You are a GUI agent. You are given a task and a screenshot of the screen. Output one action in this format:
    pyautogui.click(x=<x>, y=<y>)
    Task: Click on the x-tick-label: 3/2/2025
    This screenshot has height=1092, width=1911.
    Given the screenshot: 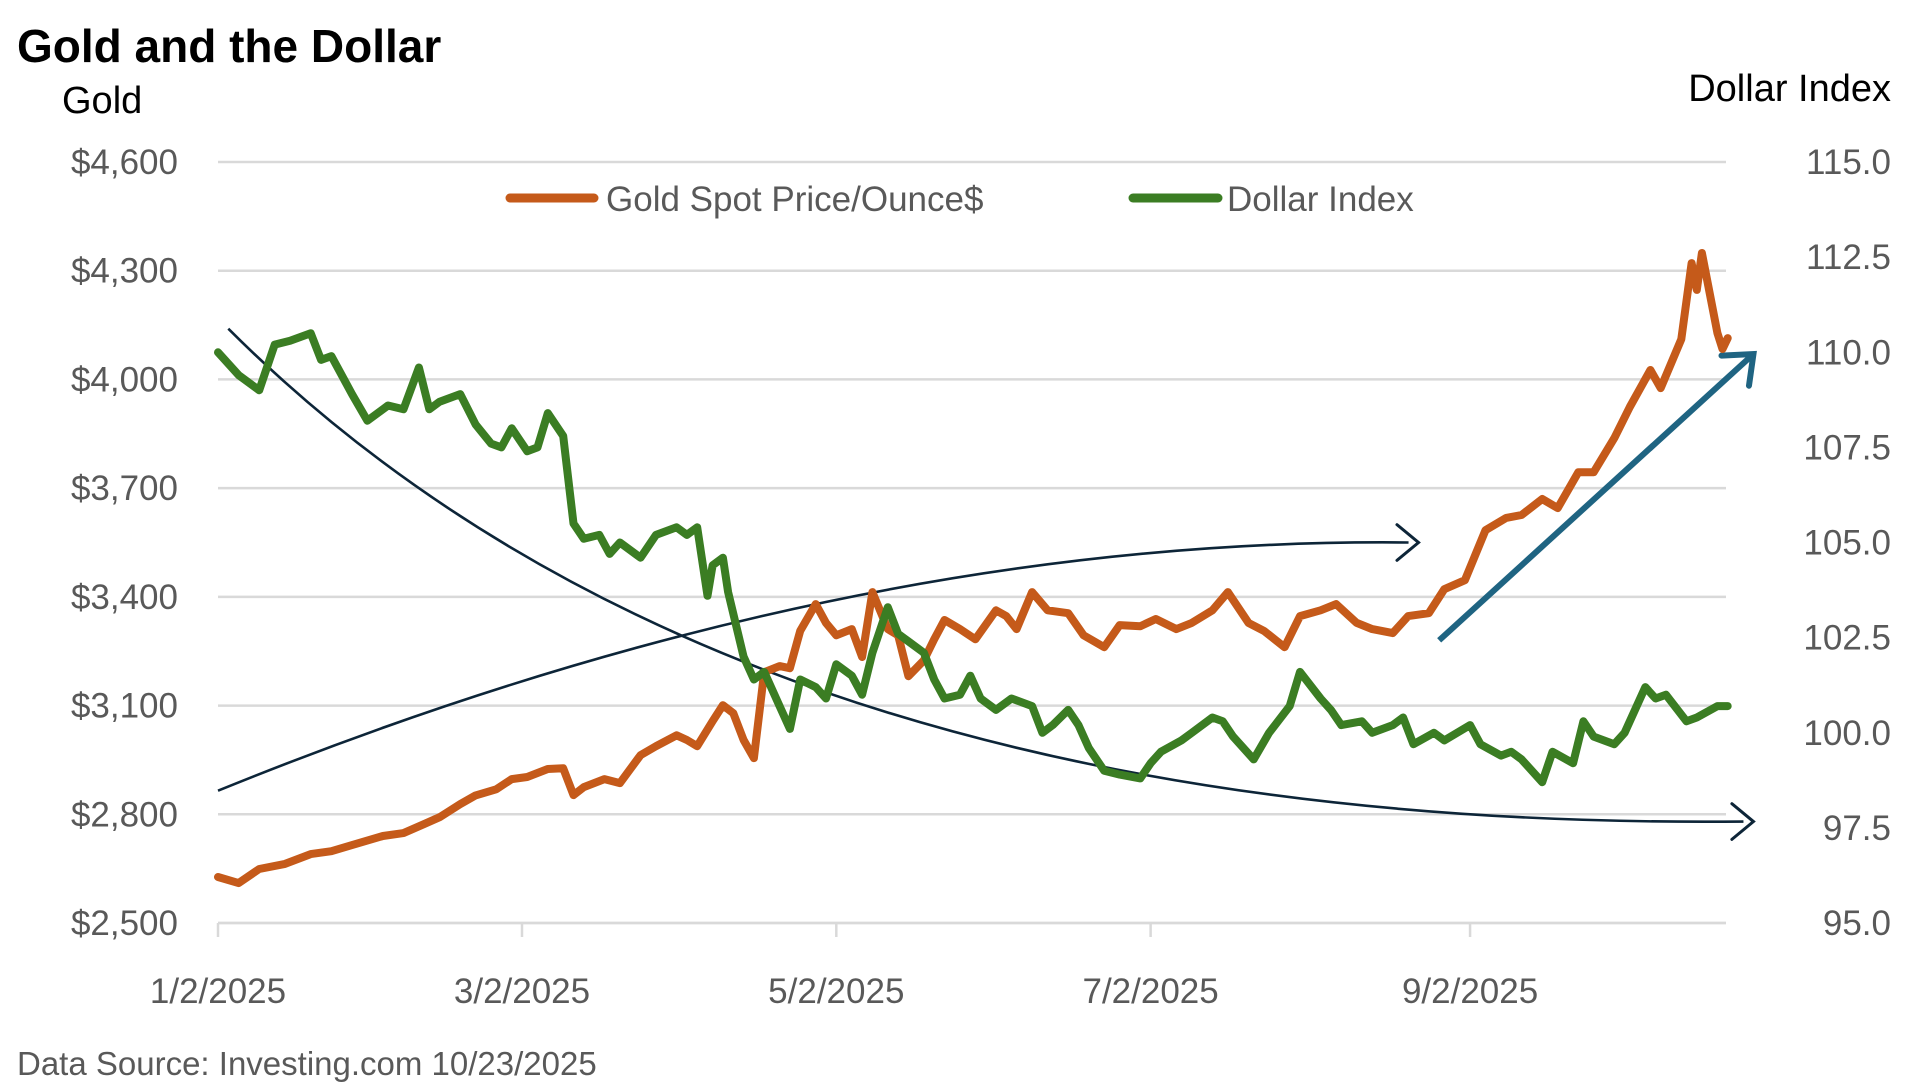 What is the action you would take?
    pyautogui.click(x=522, y=991)
    